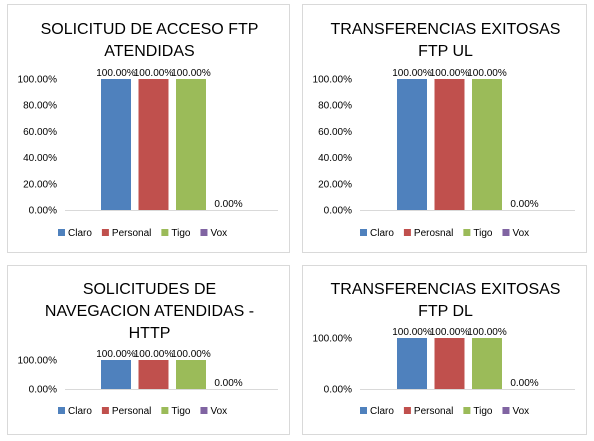 The height and width of the screenshot is (441, 594). I want to click on chart-title-line: SOLICITUD DE ACCESO FTP, so click(150, 29).